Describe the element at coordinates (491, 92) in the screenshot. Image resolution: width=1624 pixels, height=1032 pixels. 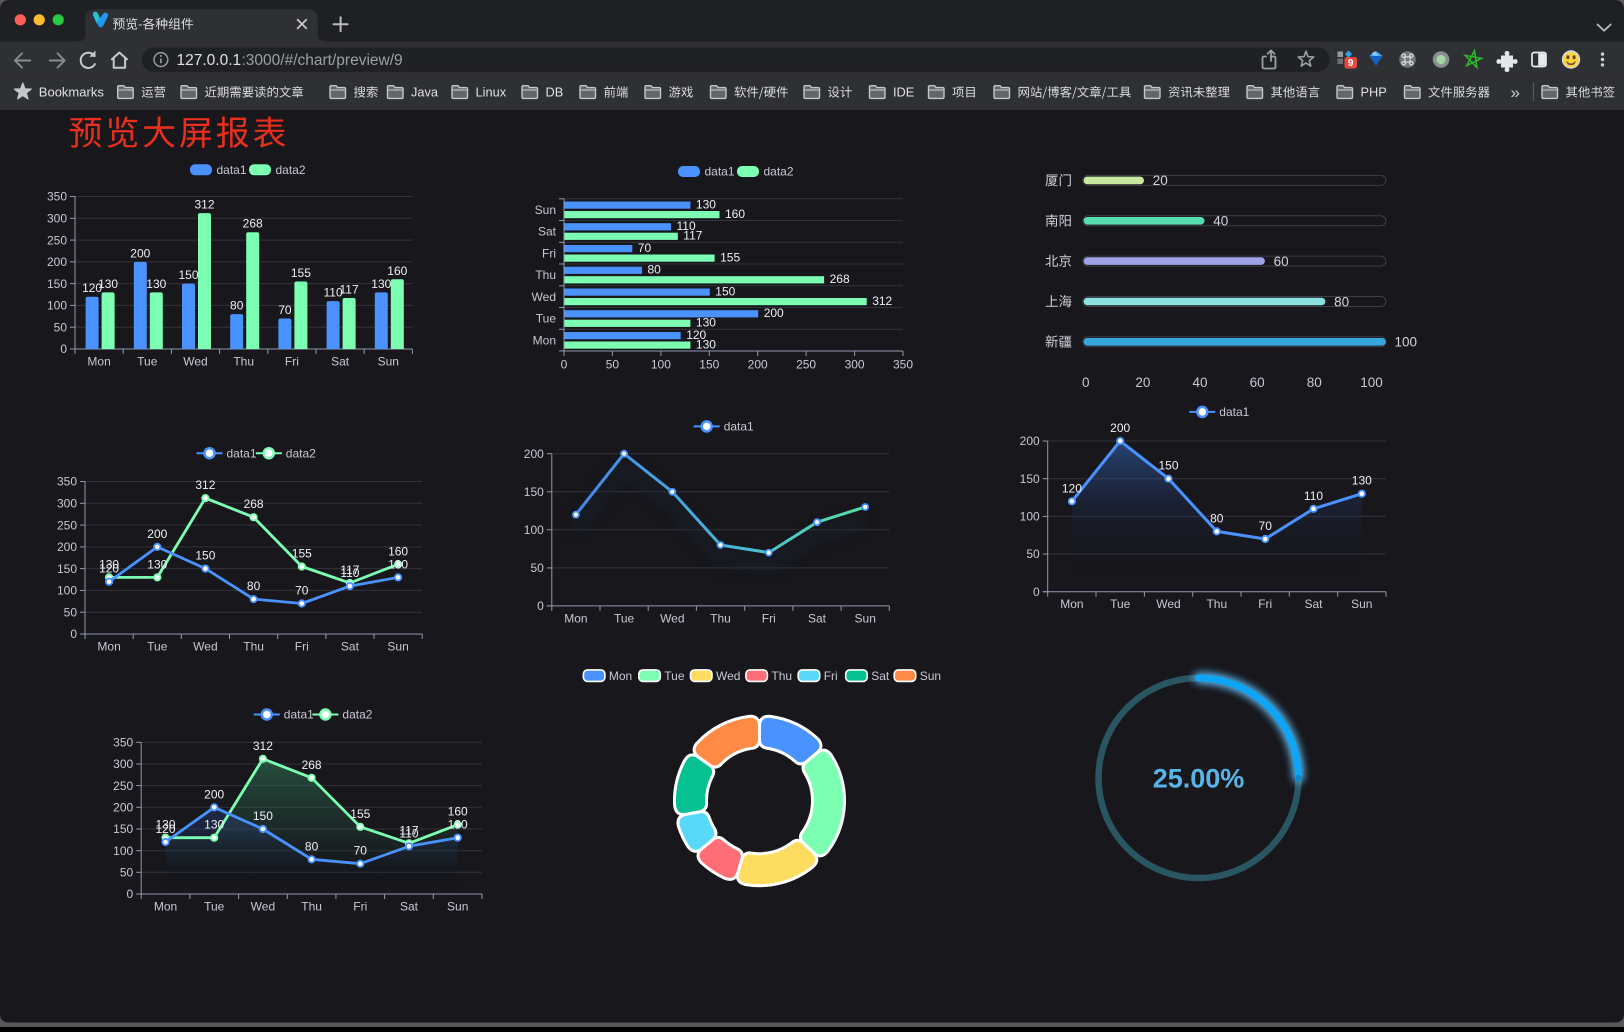
I see `svg-text: Linux` at that location.